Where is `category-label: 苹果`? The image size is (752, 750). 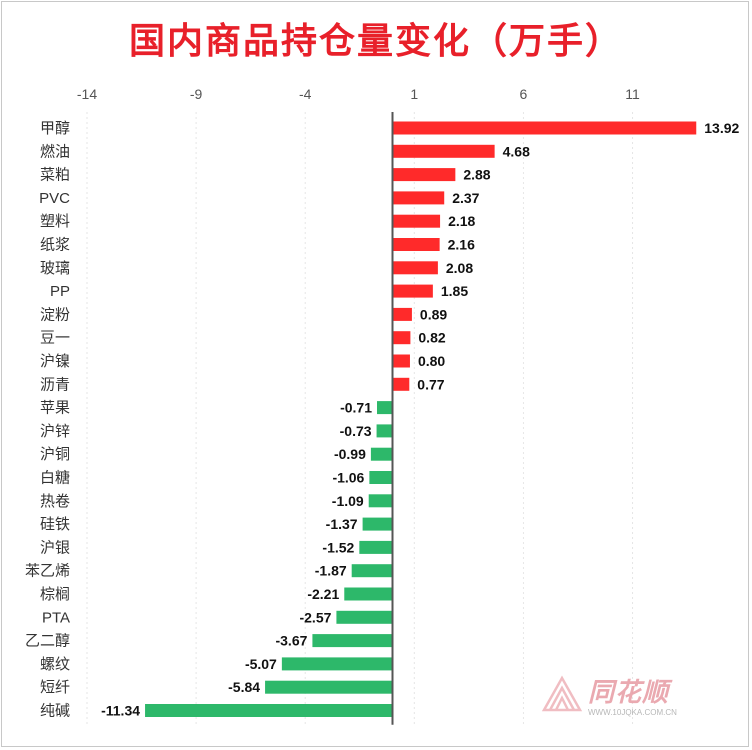
category-label: 苹果 is located at coordinates (55, 408).